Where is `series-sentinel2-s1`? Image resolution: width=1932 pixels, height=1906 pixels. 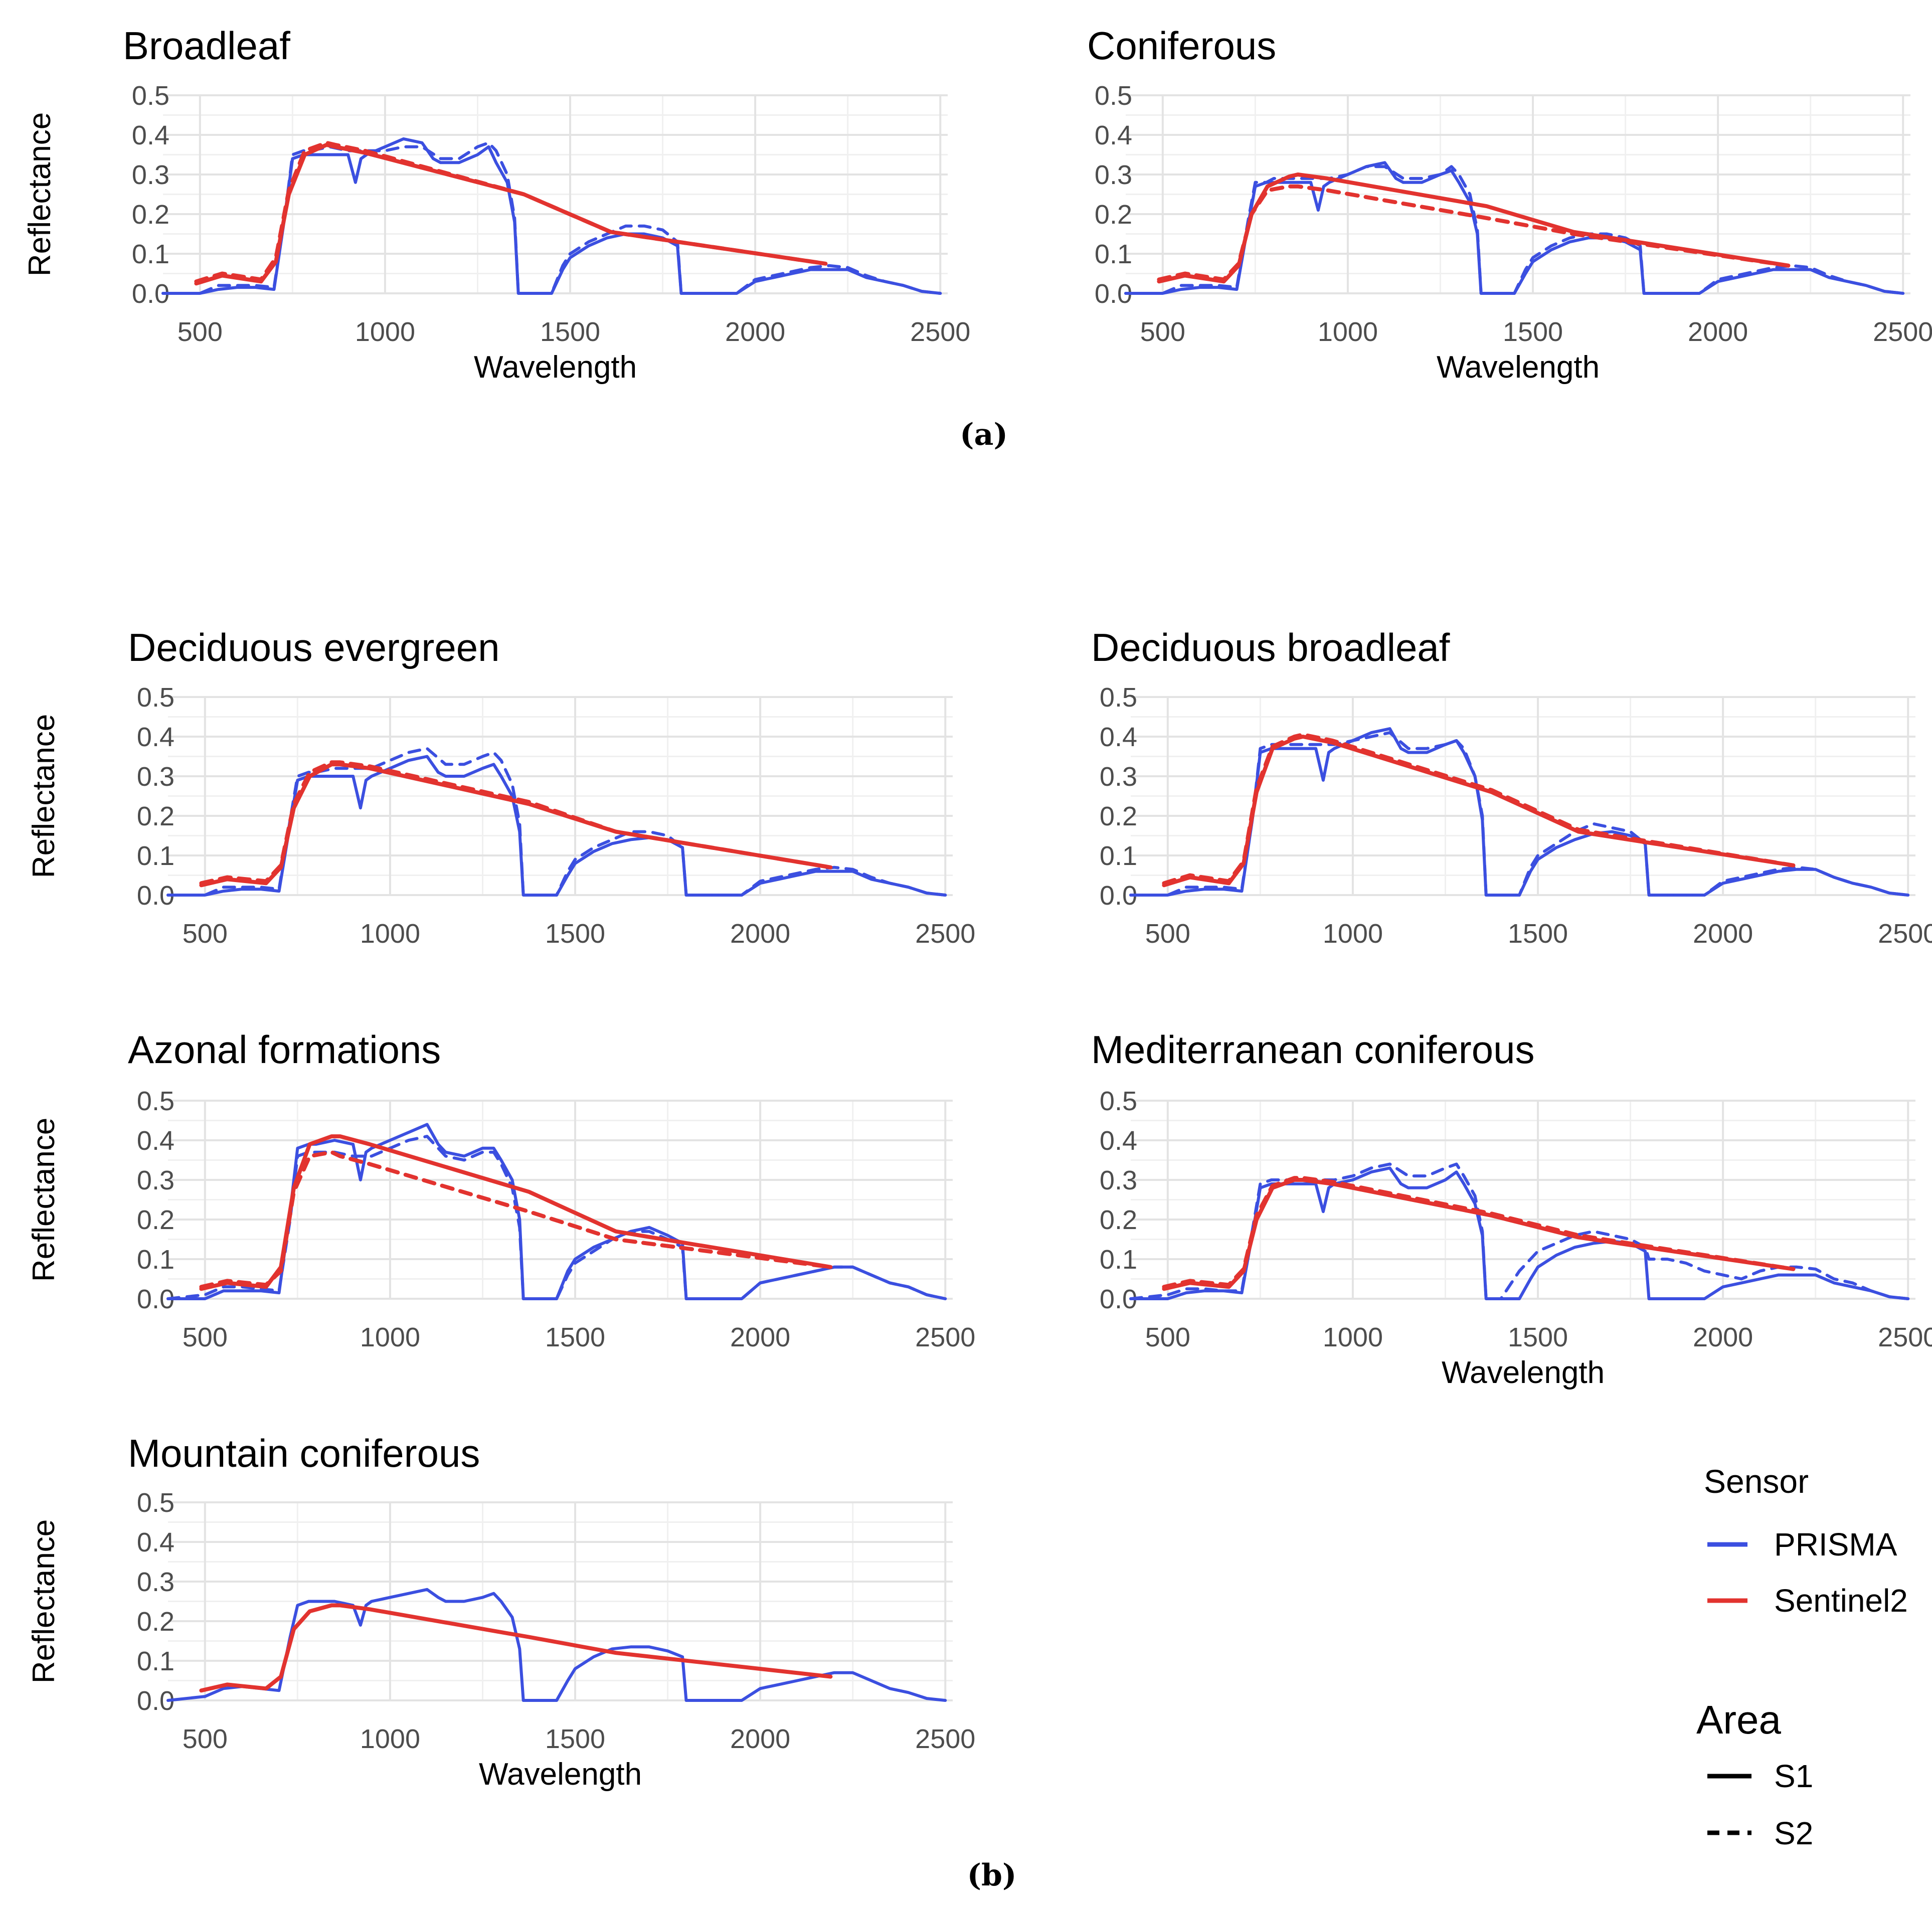
series-sentinel2-s1 is located at coordinates (516, 1648).